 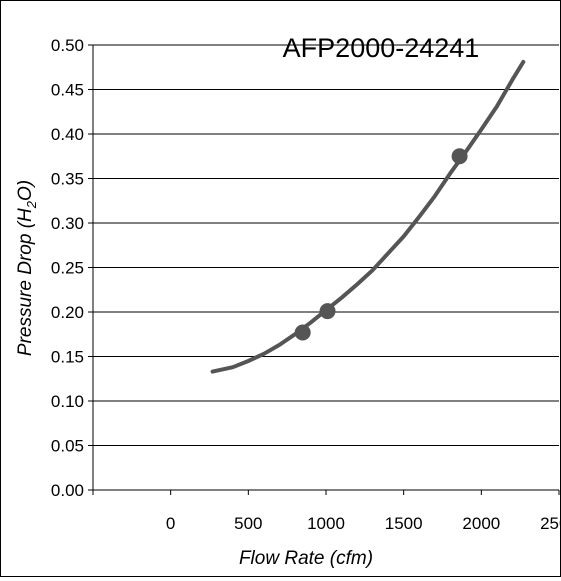 I want to click on x-tick-label: 2000, so click(x=481, y=523).